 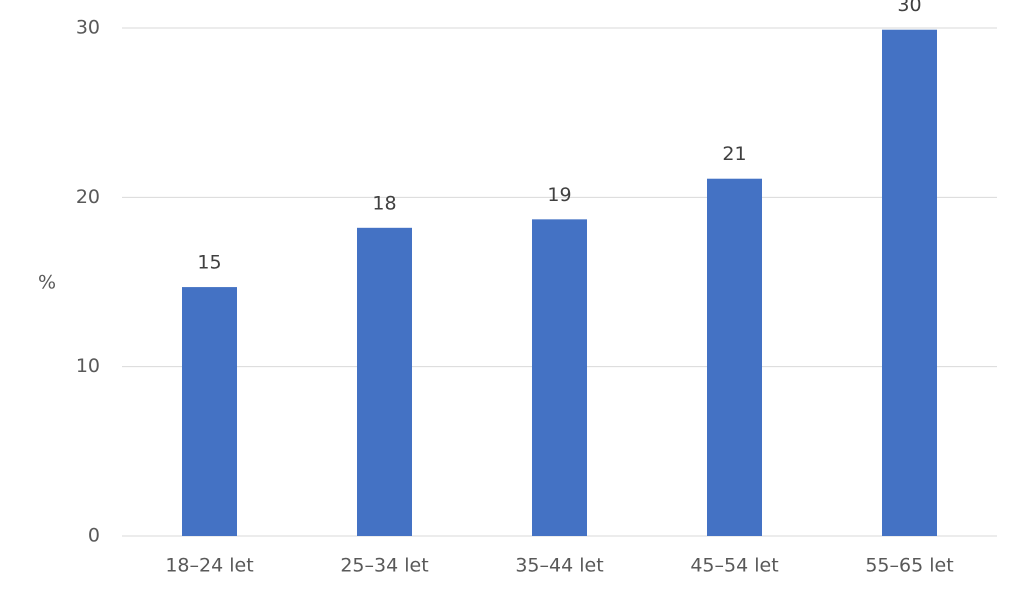 What do you see at coordinates (909, 566) in the screenshot?
I see `x-tick-label: 55–65 let` at bounding box center [909, 566].